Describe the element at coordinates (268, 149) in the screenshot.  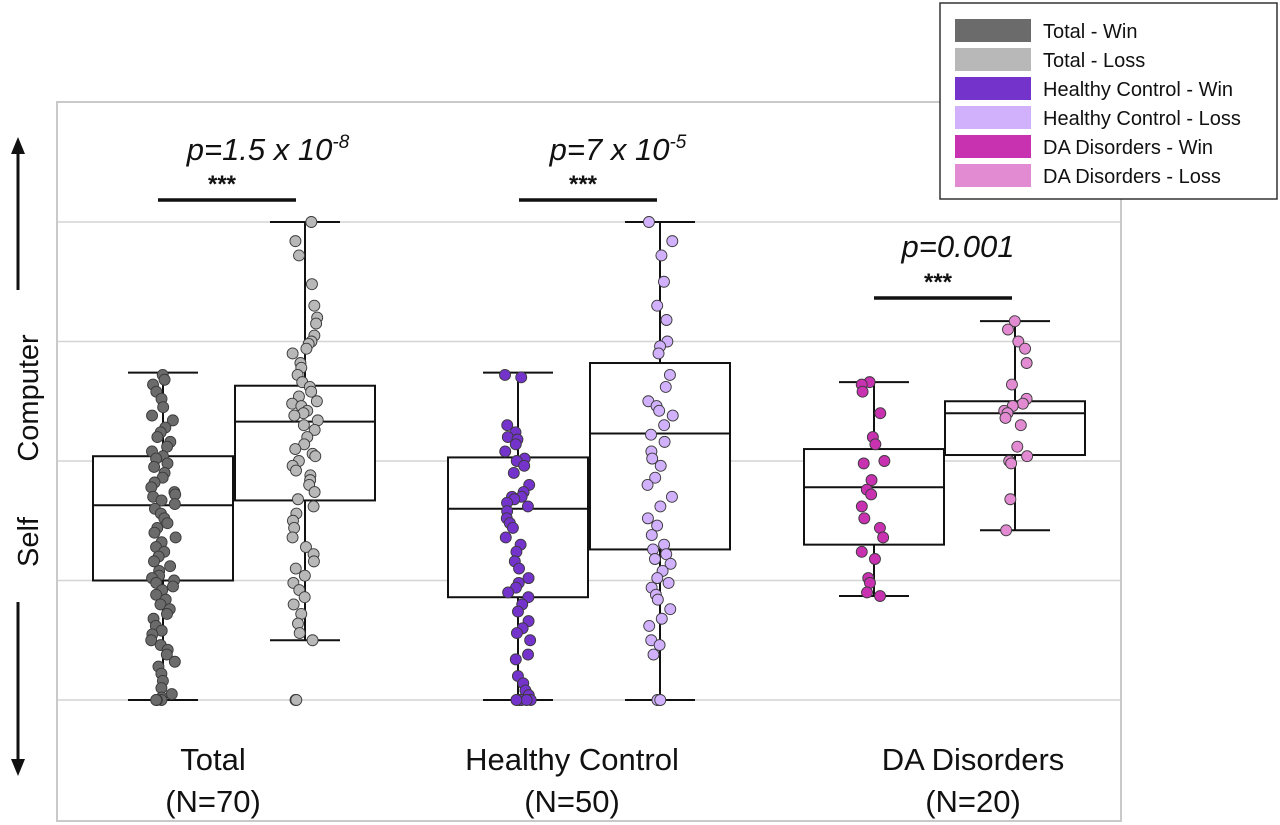
I see `p-value: p=1.5 x 10-8` at that location.